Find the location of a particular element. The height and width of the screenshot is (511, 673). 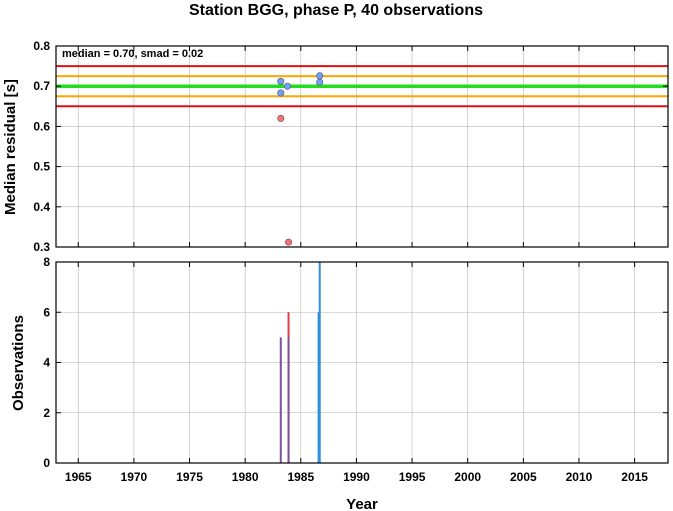

chart-title: Station BGG, phase P, 40 observations is located at coordinates (336, 10).